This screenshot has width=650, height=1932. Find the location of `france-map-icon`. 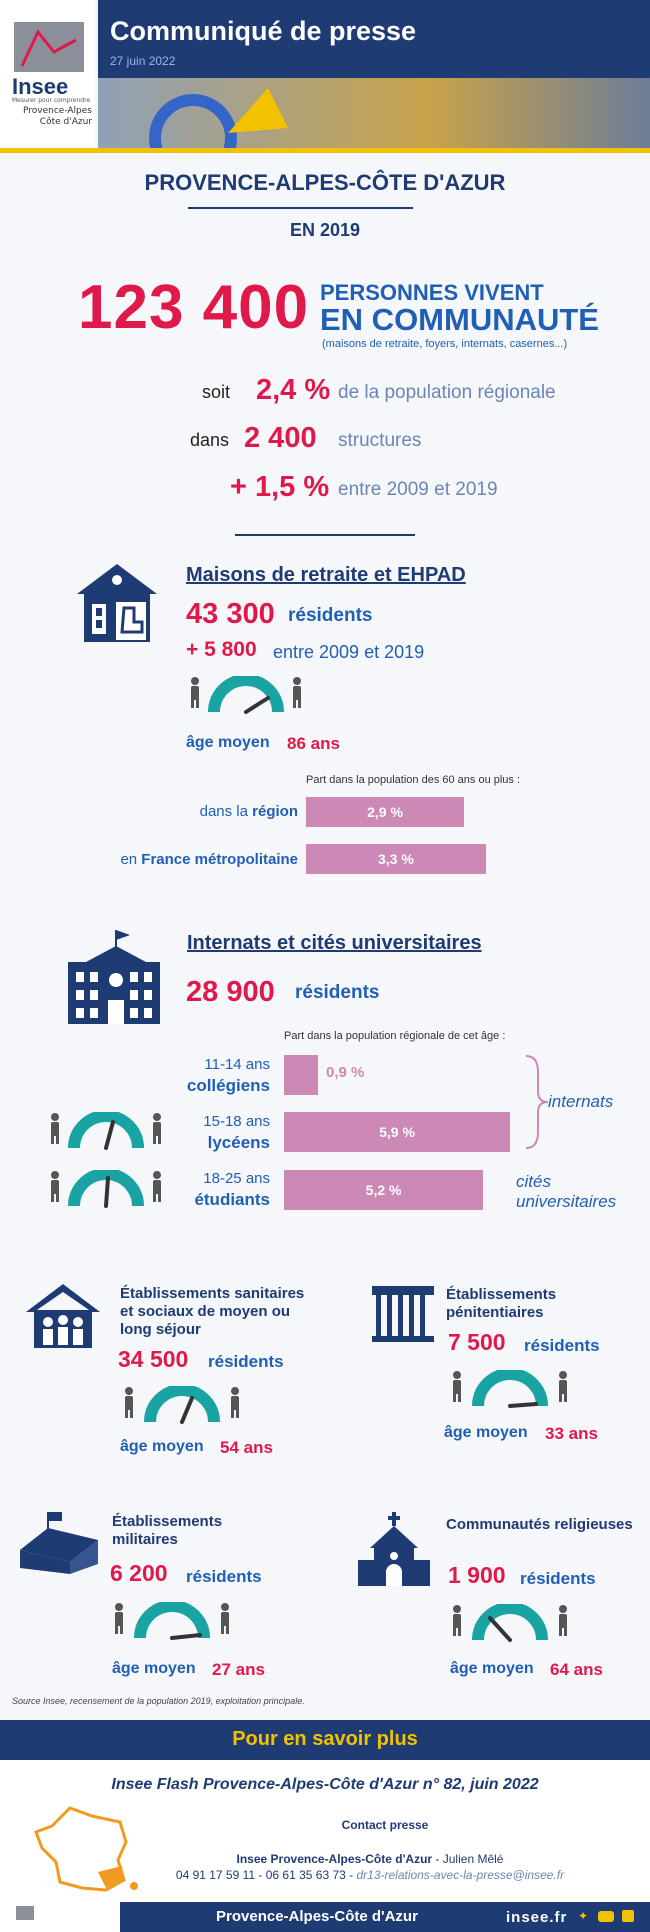

france-map-icon is located at coordinates (86, 1849).